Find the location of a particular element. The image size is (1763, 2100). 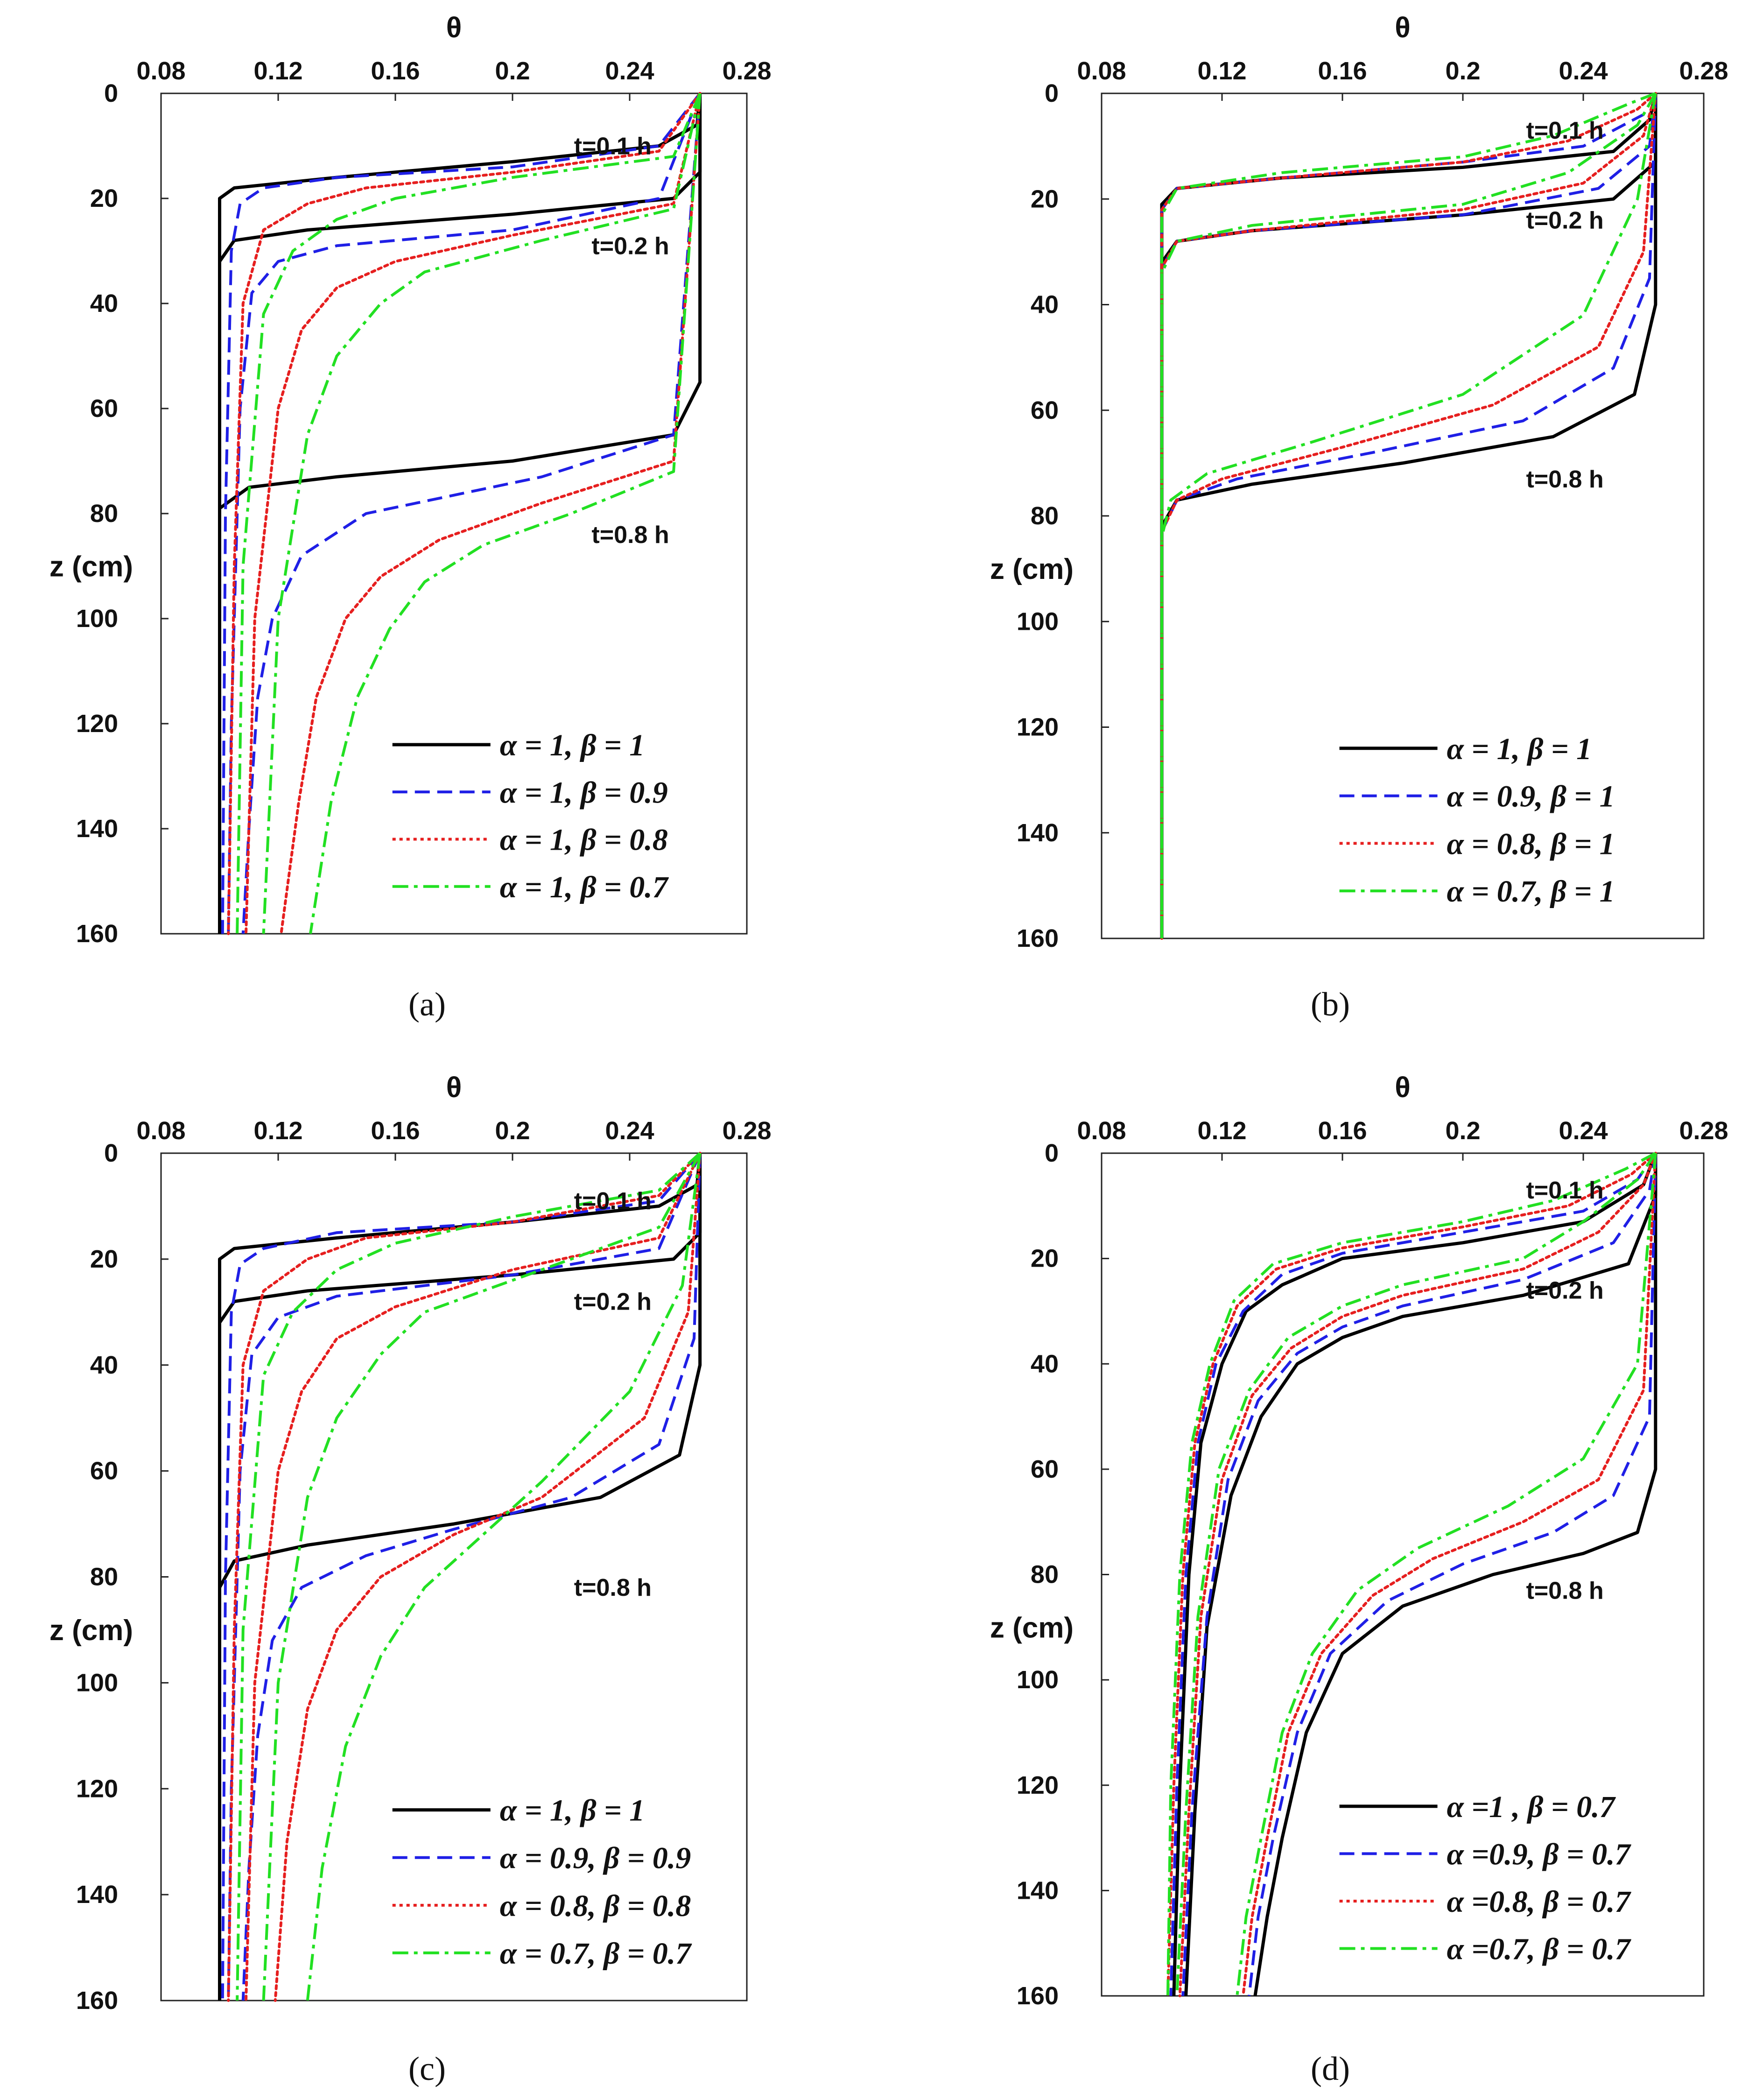

legend-label: α = 0.9, β = 1 is located at coordinates (1531, 797).